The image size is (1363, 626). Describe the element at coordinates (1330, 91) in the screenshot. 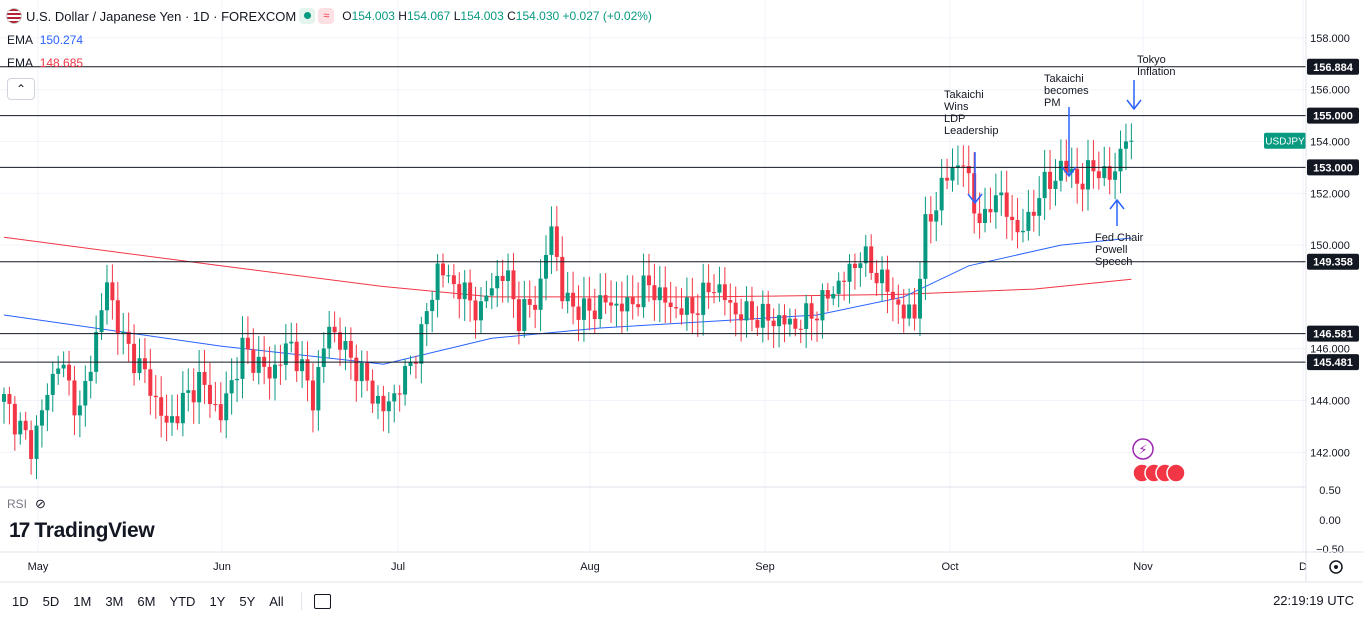

I see `price-tick-label: 156.000` at that location.